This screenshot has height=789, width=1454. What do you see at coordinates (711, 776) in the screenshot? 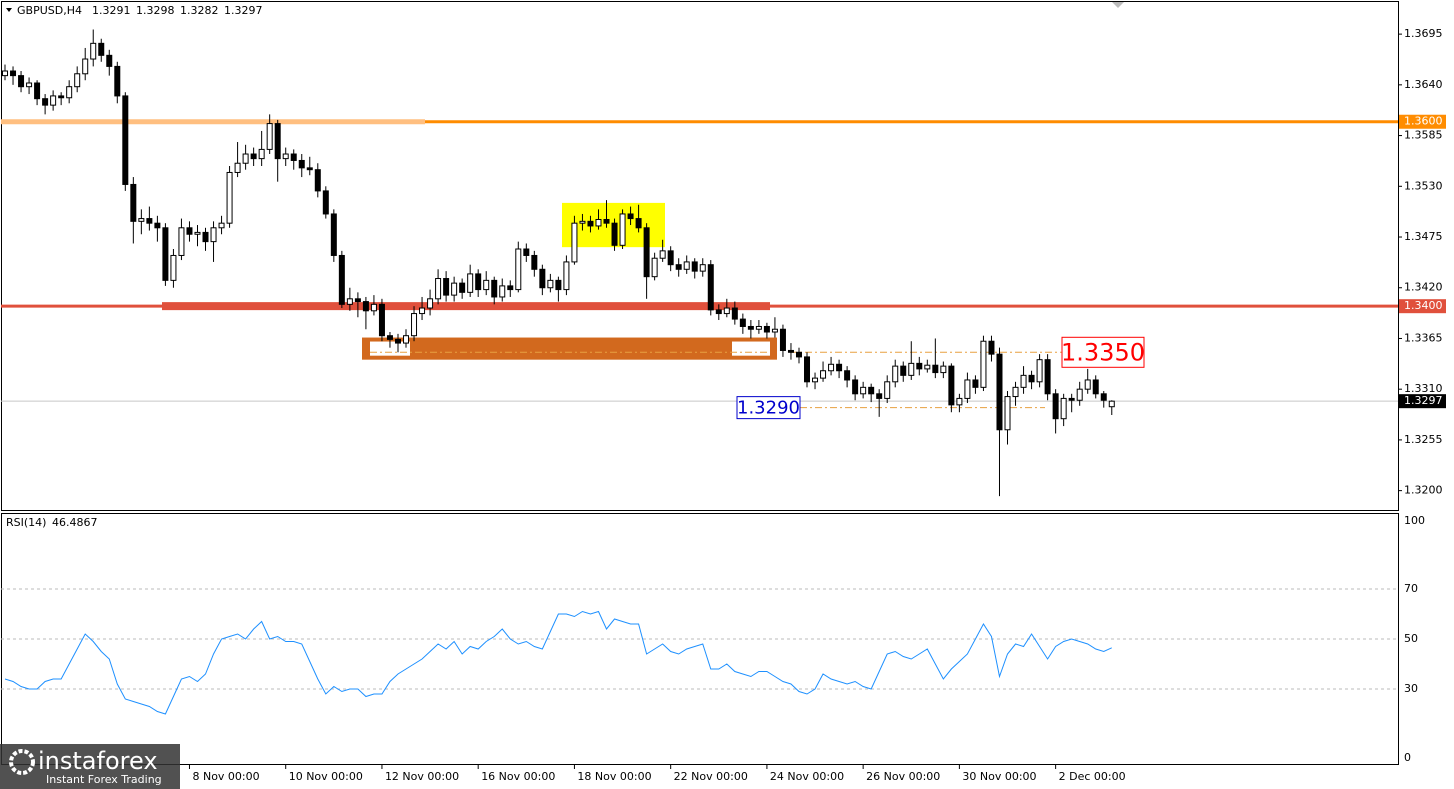
I see `x-tick-label: 22 Nov 00:00` at bounding box center [711, 776].